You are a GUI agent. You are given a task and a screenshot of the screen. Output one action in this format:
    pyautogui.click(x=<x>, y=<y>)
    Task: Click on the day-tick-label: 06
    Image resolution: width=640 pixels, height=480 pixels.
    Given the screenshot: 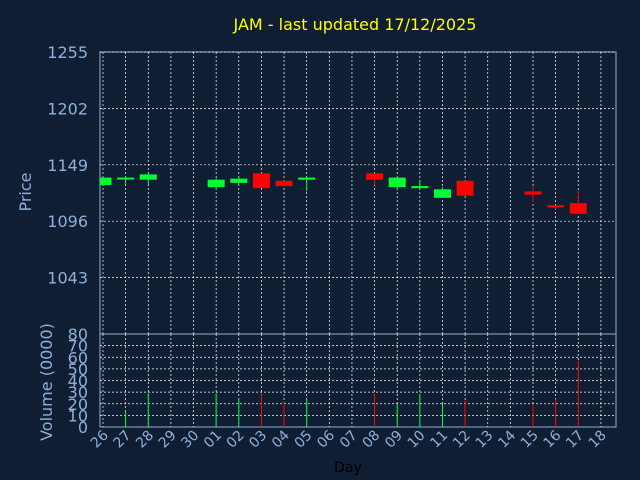 What is the action you would take?
    pyautogui.click(x=326, y=439)
    